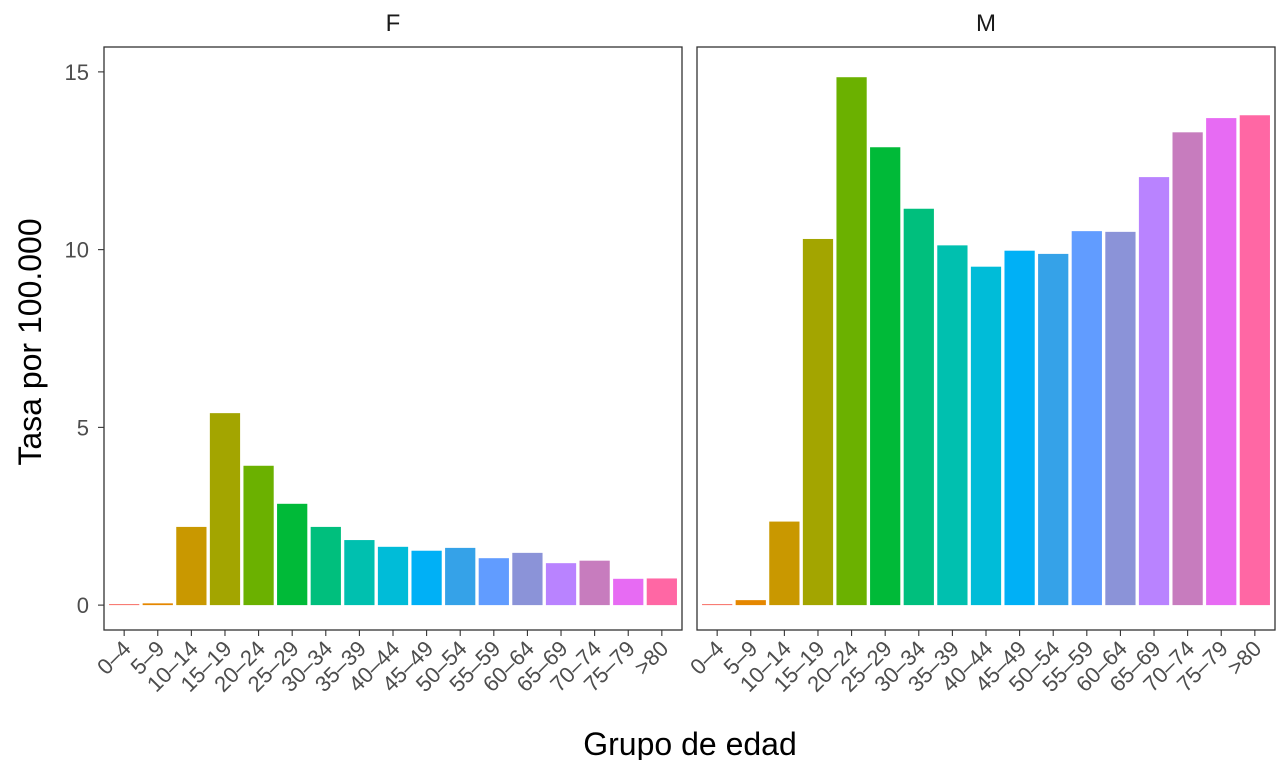 This screenshot has width=1276, height=760. What do you see at coordinates (83, 427) in the screenshot?
I see `y-tick-label: 5` at bounding box center [83, 427].